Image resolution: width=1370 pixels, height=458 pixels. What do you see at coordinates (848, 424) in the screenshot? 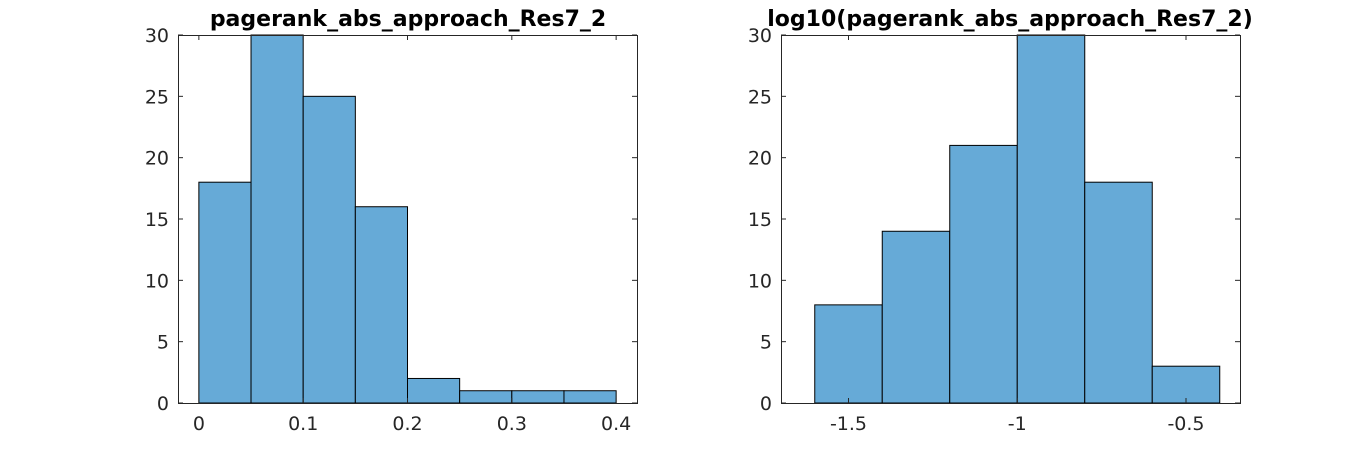
I see `x-tick-label: -1.5` at bounding box center [848, 424].